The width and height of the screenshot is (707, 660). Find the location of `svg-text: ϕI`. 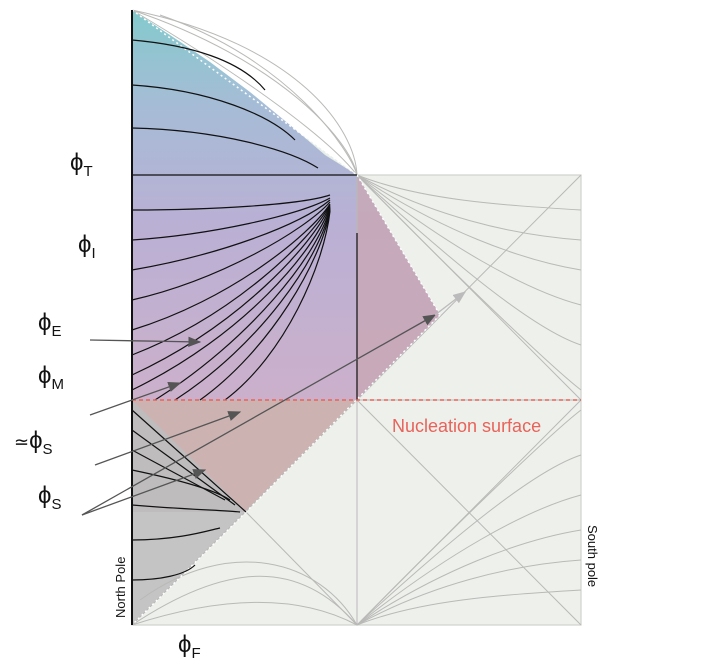

svg-text: ϕI is located at coordinates (87, 246).